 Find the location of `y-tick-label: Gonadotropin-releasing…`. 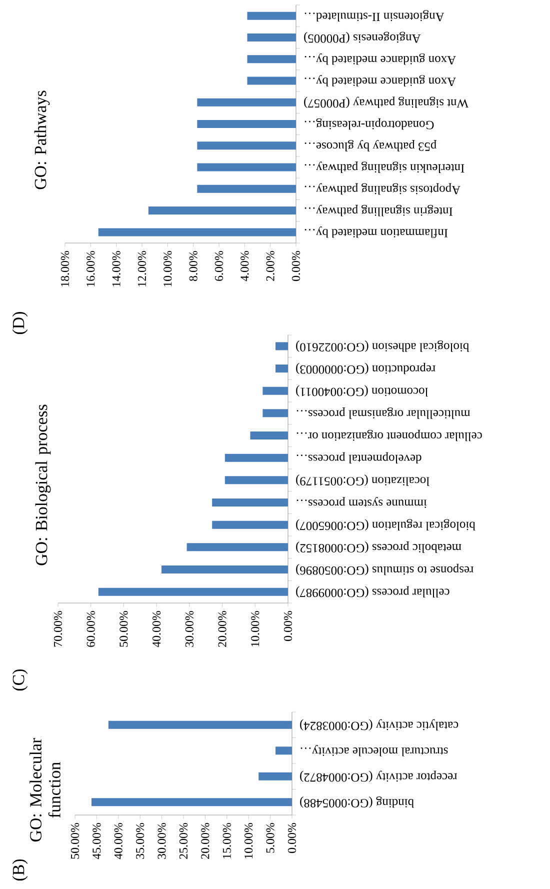

y-tick-label: Gonadotropin-releasing… is located at coordinates (369, 124).